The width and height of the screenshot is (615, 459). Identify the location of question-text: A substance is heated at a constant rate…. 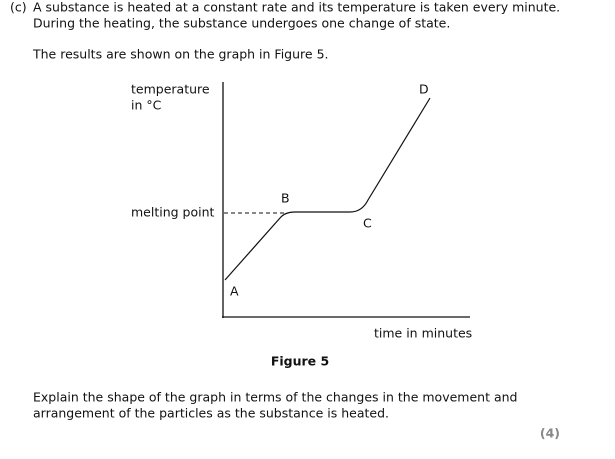
(296, 7).